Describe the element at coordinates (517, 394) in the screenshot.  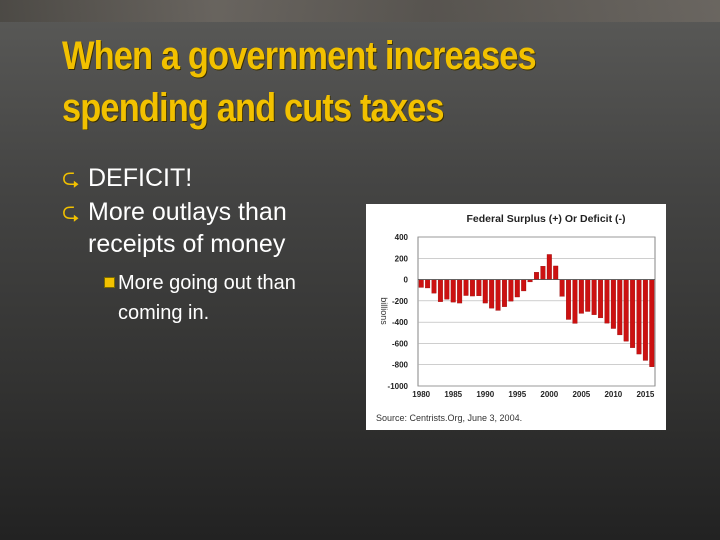
I see `x-tick-label: 1995` at that location.